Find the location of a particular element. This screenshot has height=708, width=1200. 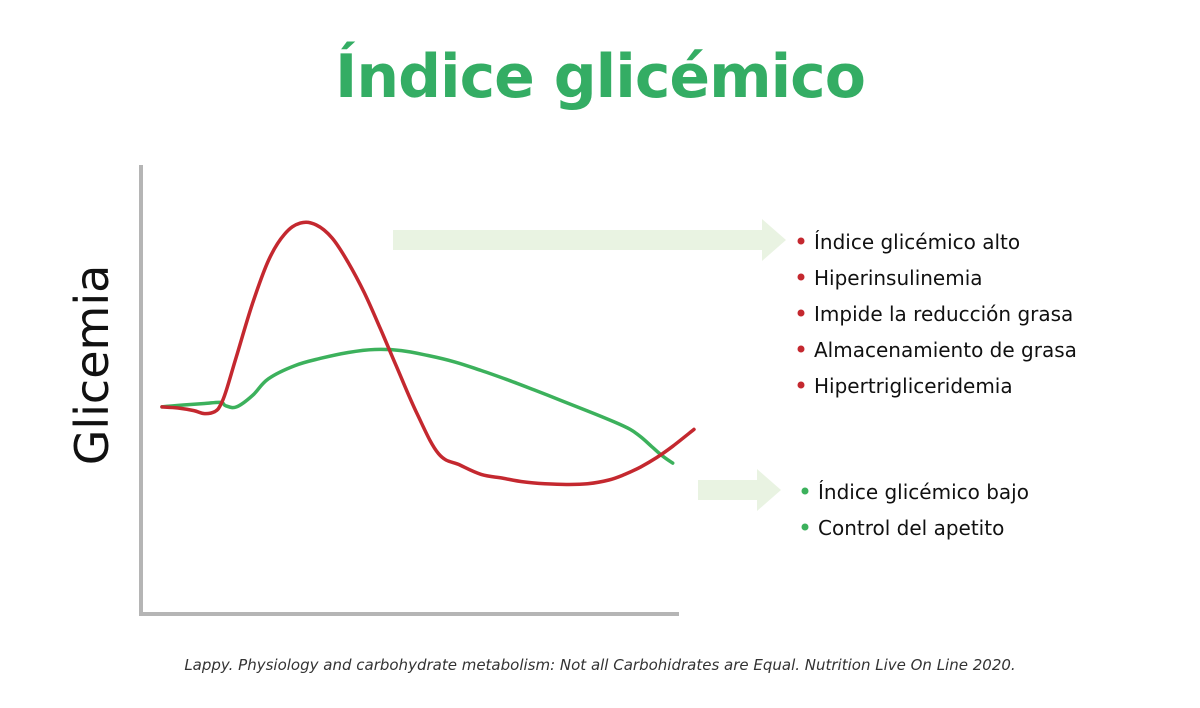

arrow-low-gi is located at coordinates (739, 490).